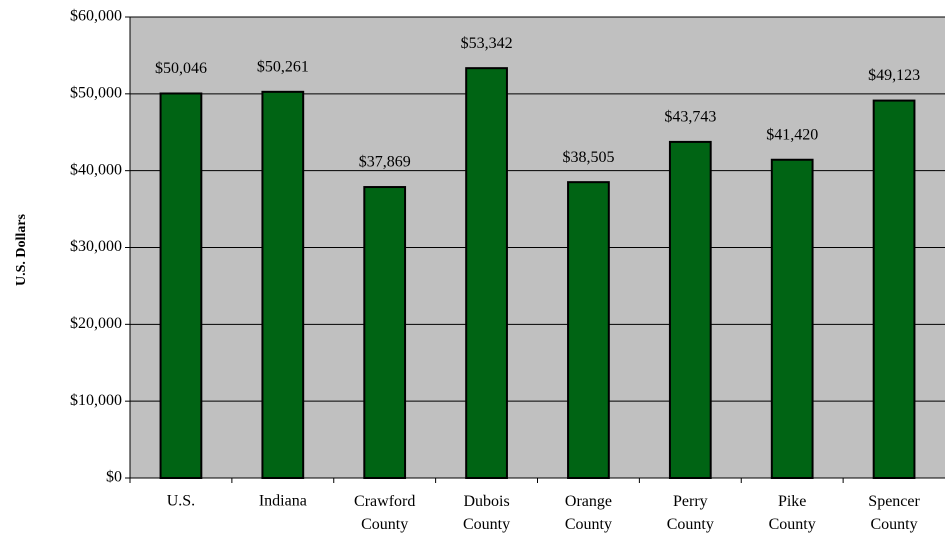  Describe the element at coordinates (114, 477) in the screenshot. I see `y-tick-label: $0` at that location.